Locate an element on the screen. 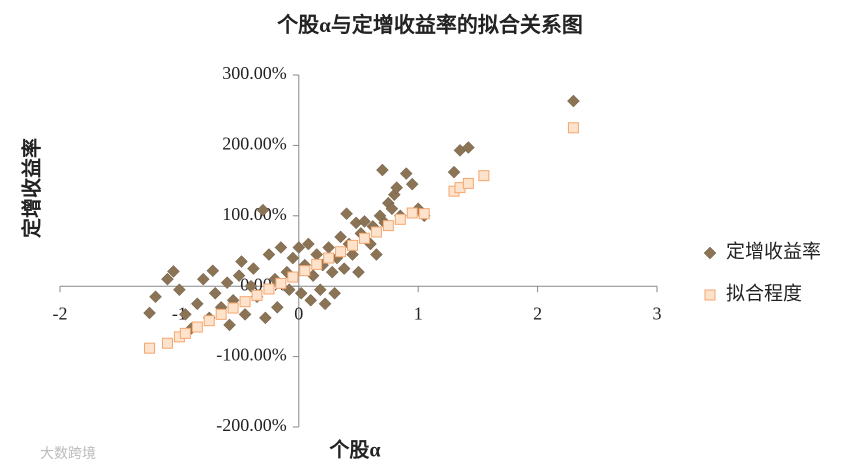  x-tick-label: 1 is located at coordinates (418, 313).